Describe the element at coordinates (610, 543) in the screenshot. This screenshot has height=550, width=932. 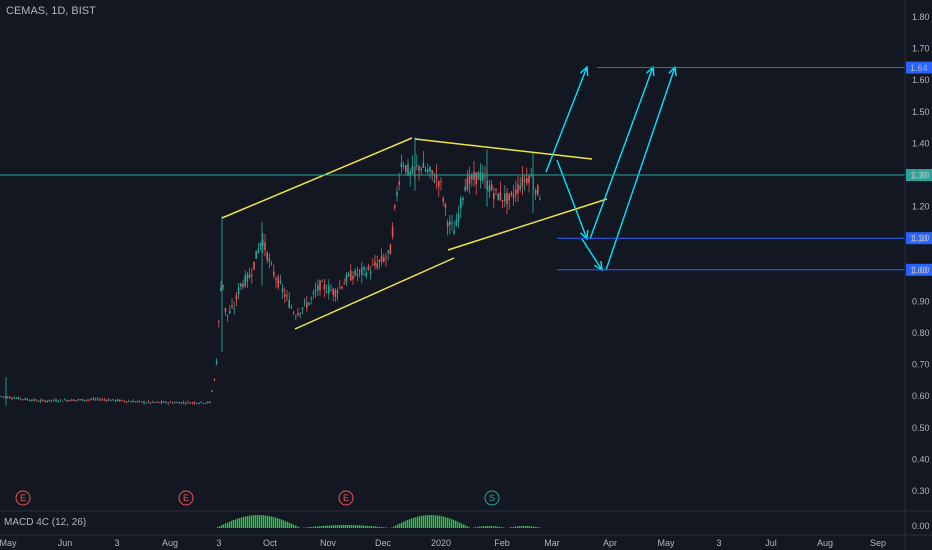
I see `time-tick-label: Apr` at that location.